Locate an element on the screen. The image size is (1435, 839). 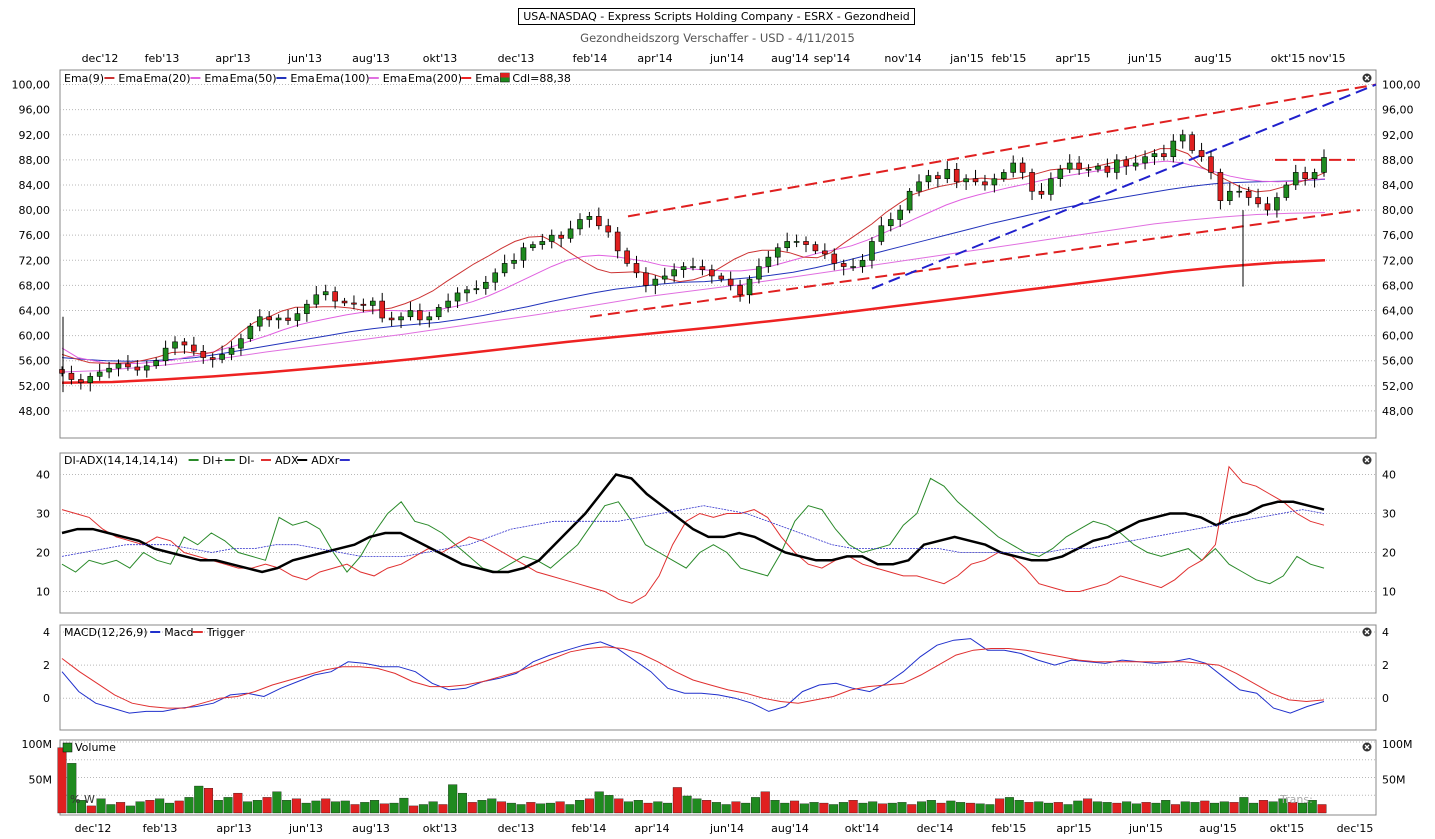
top-axis-label: apr'13 is located at coordinates (232, 58).